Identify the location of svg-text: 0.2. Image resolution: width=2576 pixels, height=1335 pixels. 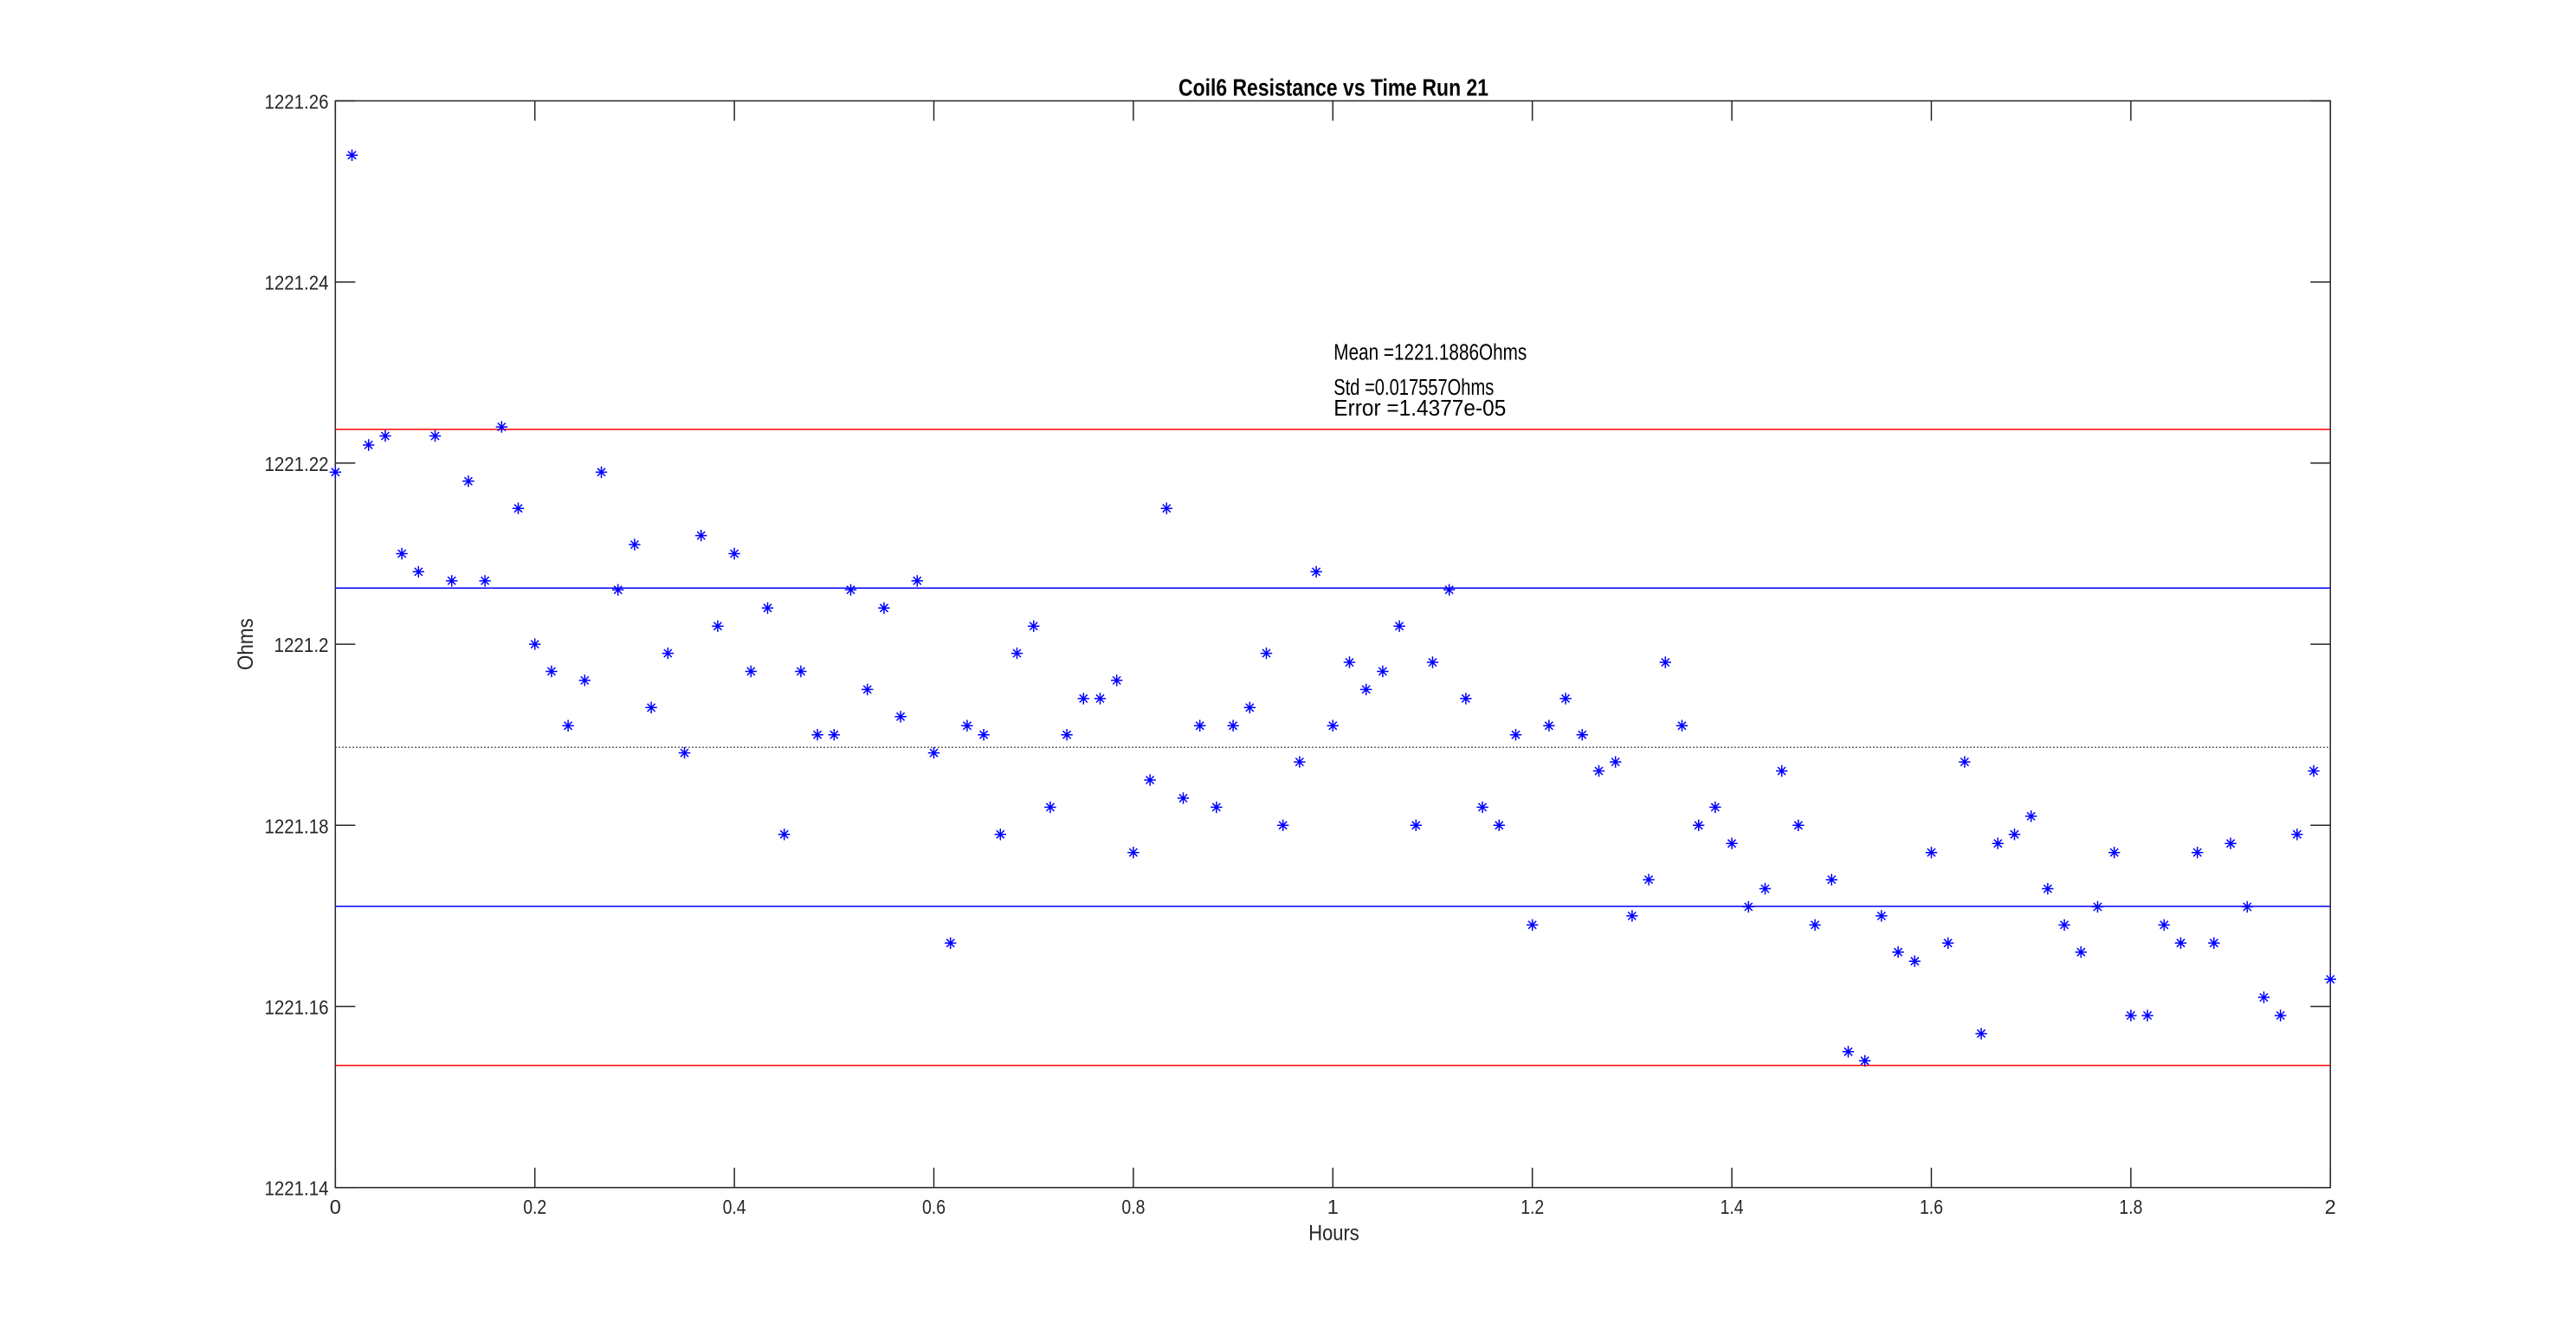
(534, 1207).